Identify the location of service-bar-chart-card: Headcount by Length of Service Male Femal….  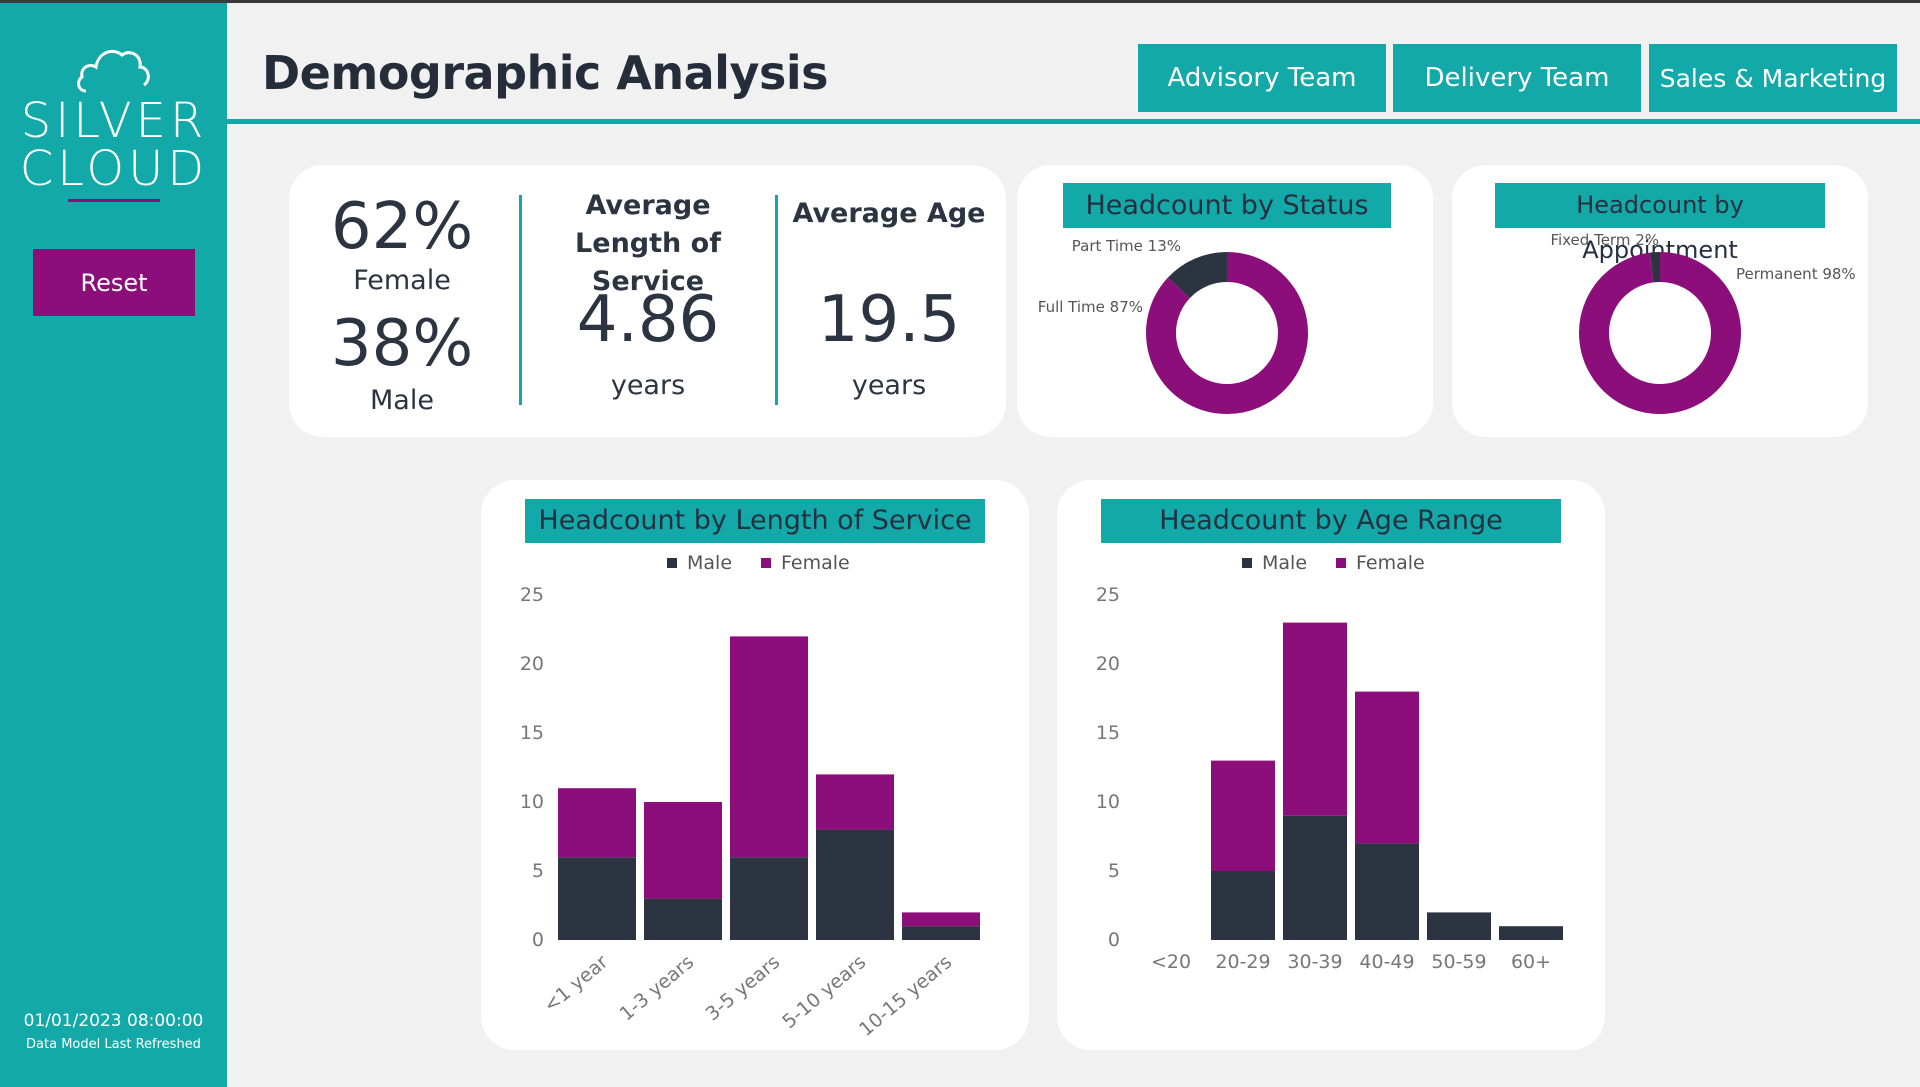
(755, 765).